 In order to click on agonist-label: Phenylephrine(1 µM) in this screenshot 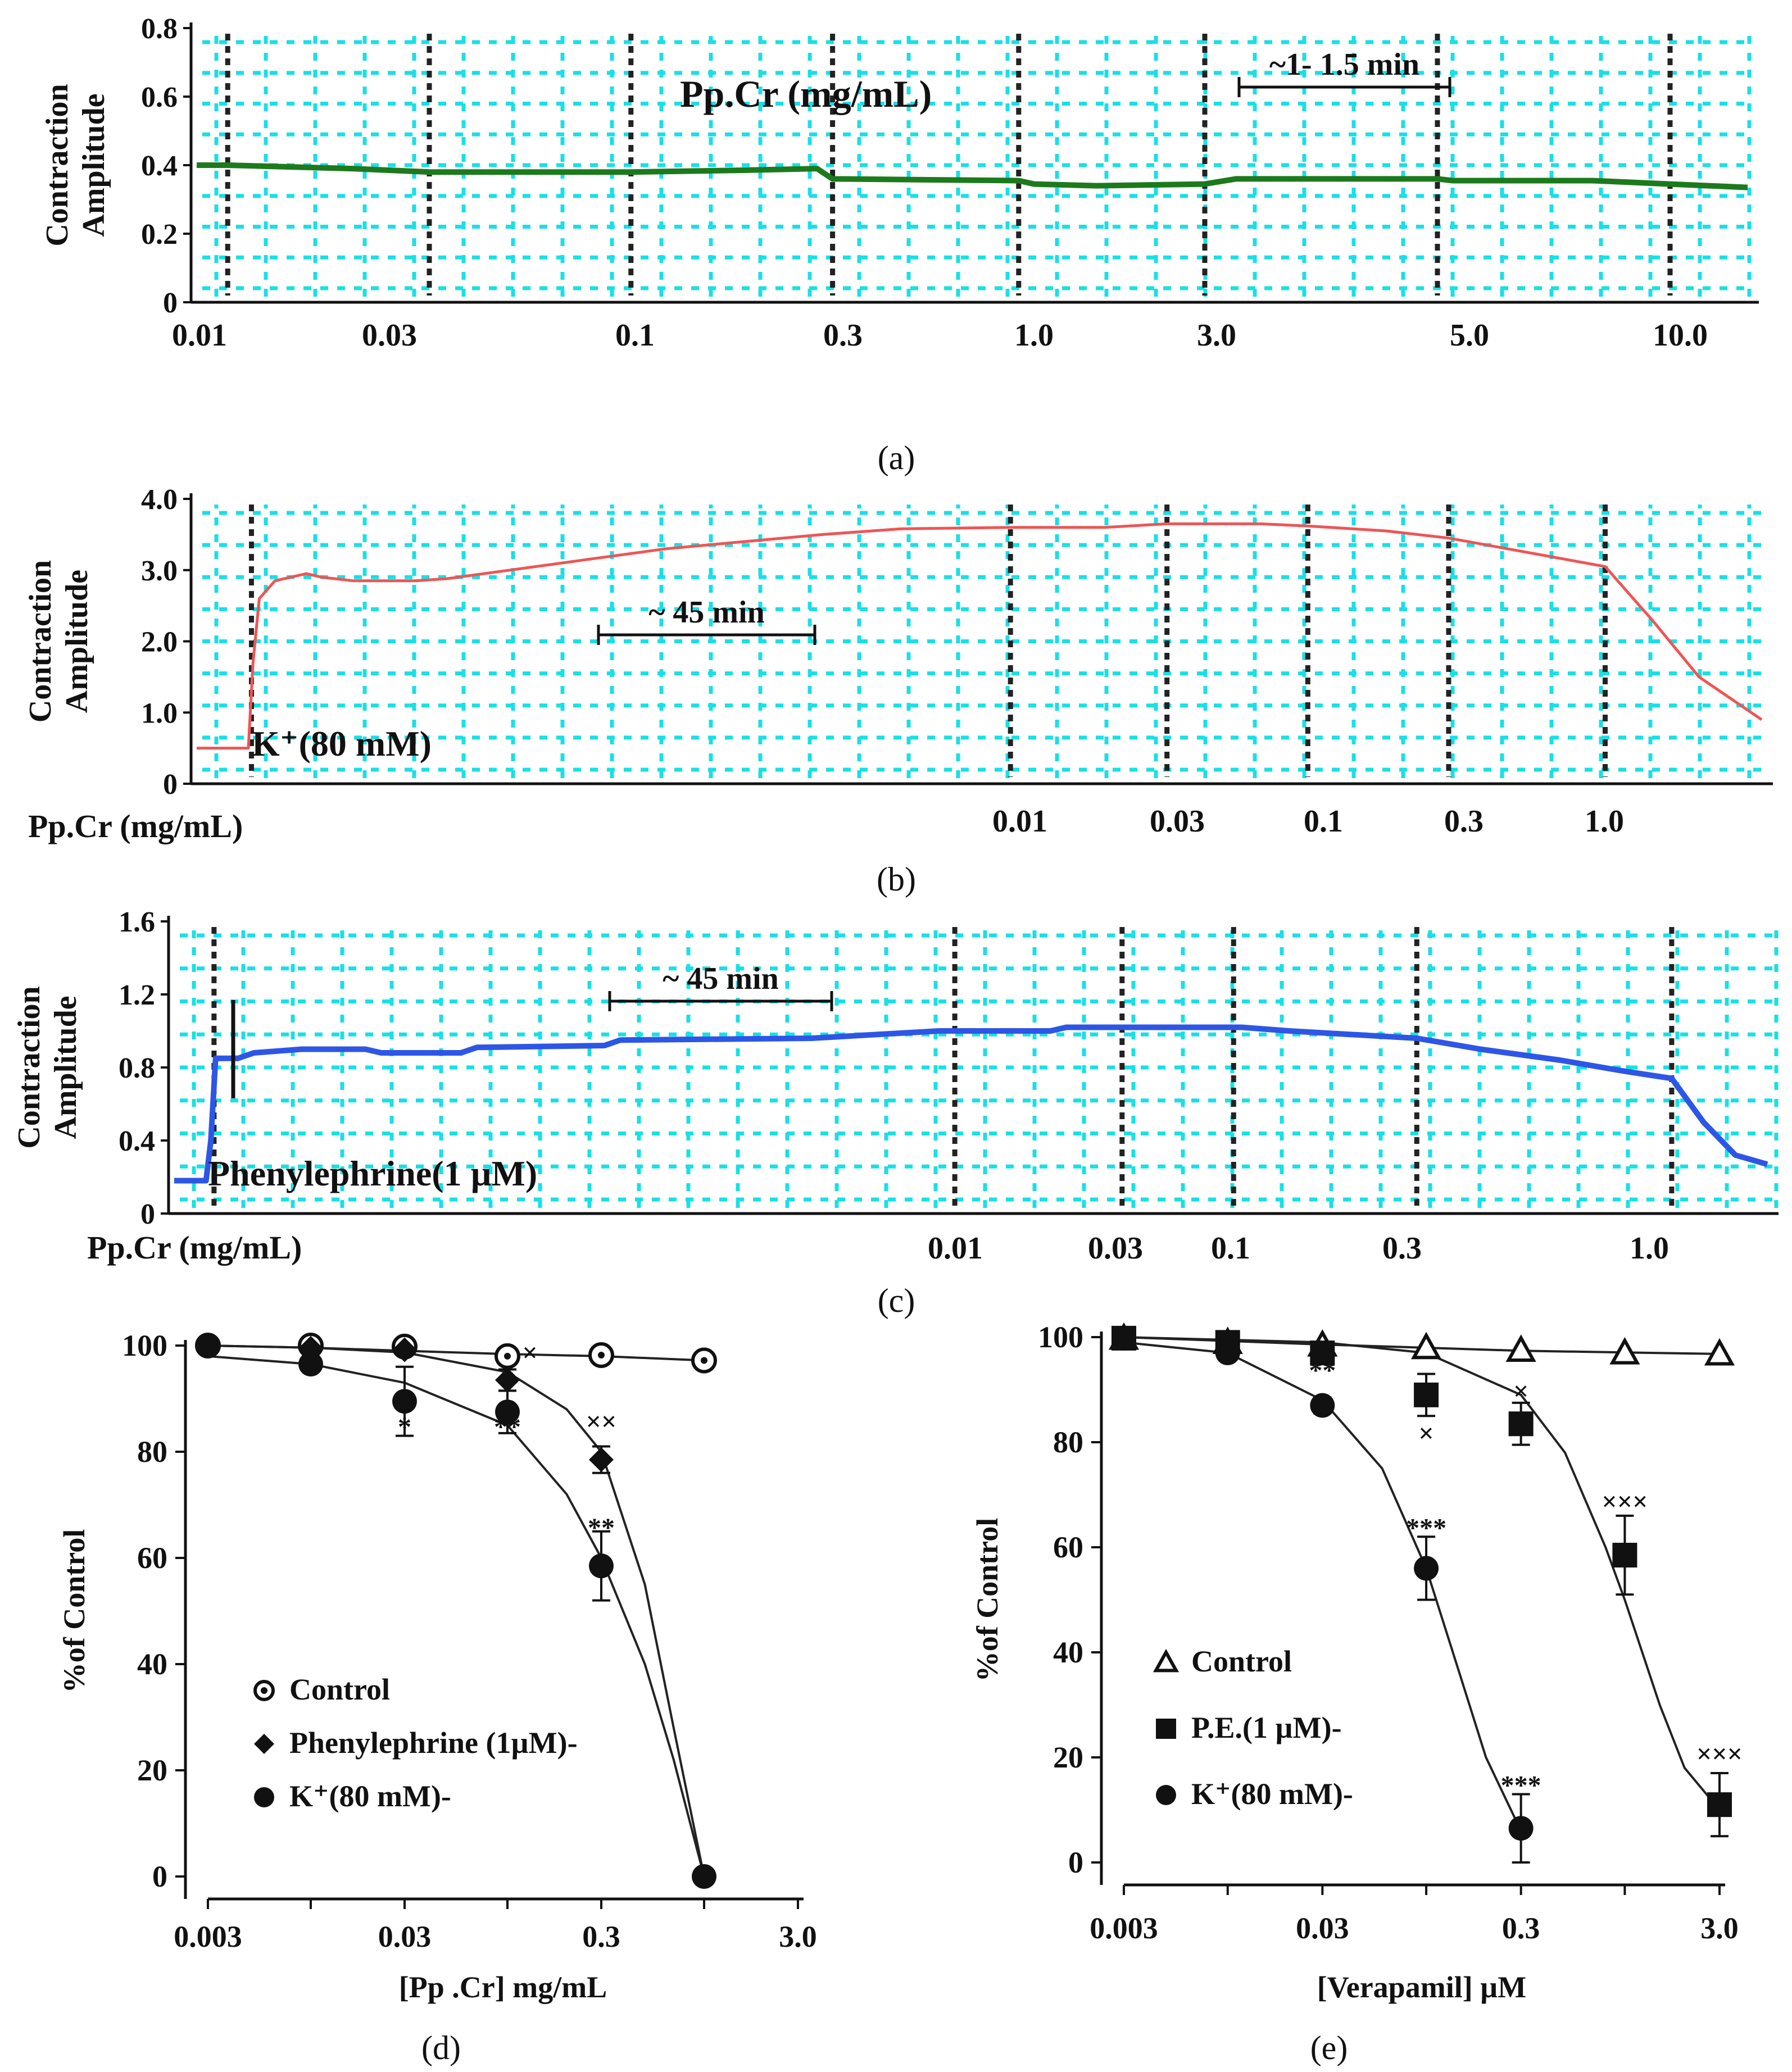, I will do `click(372, 1173)`.